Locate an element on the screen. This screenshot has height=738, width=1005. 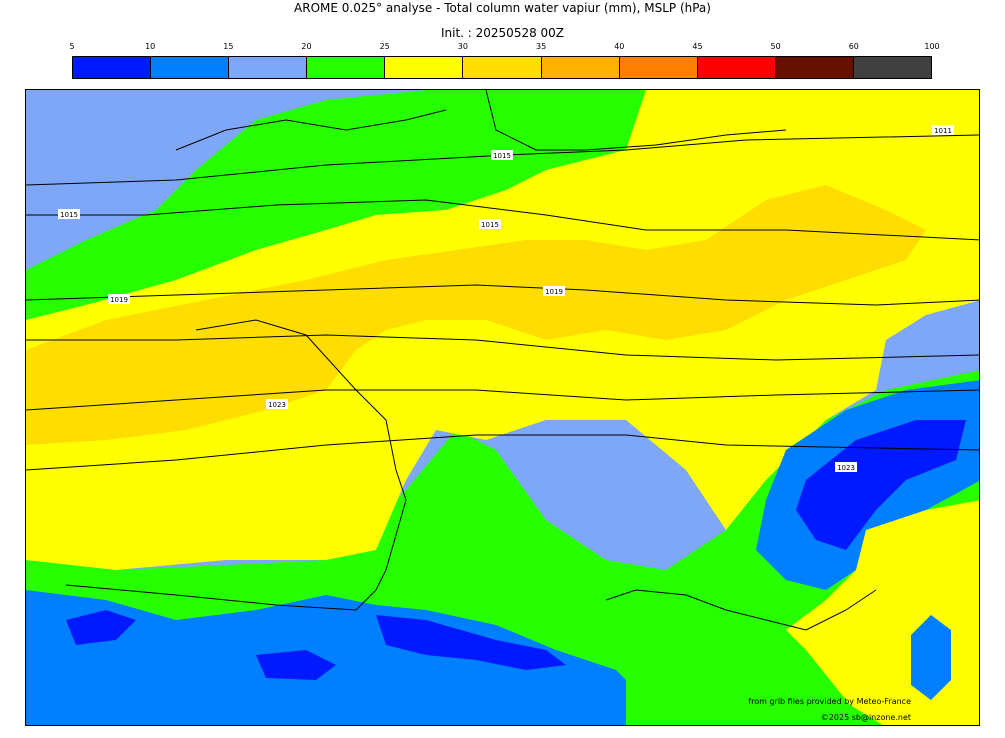
colorbar-tick: 100 is located at coordinates (932, 46).